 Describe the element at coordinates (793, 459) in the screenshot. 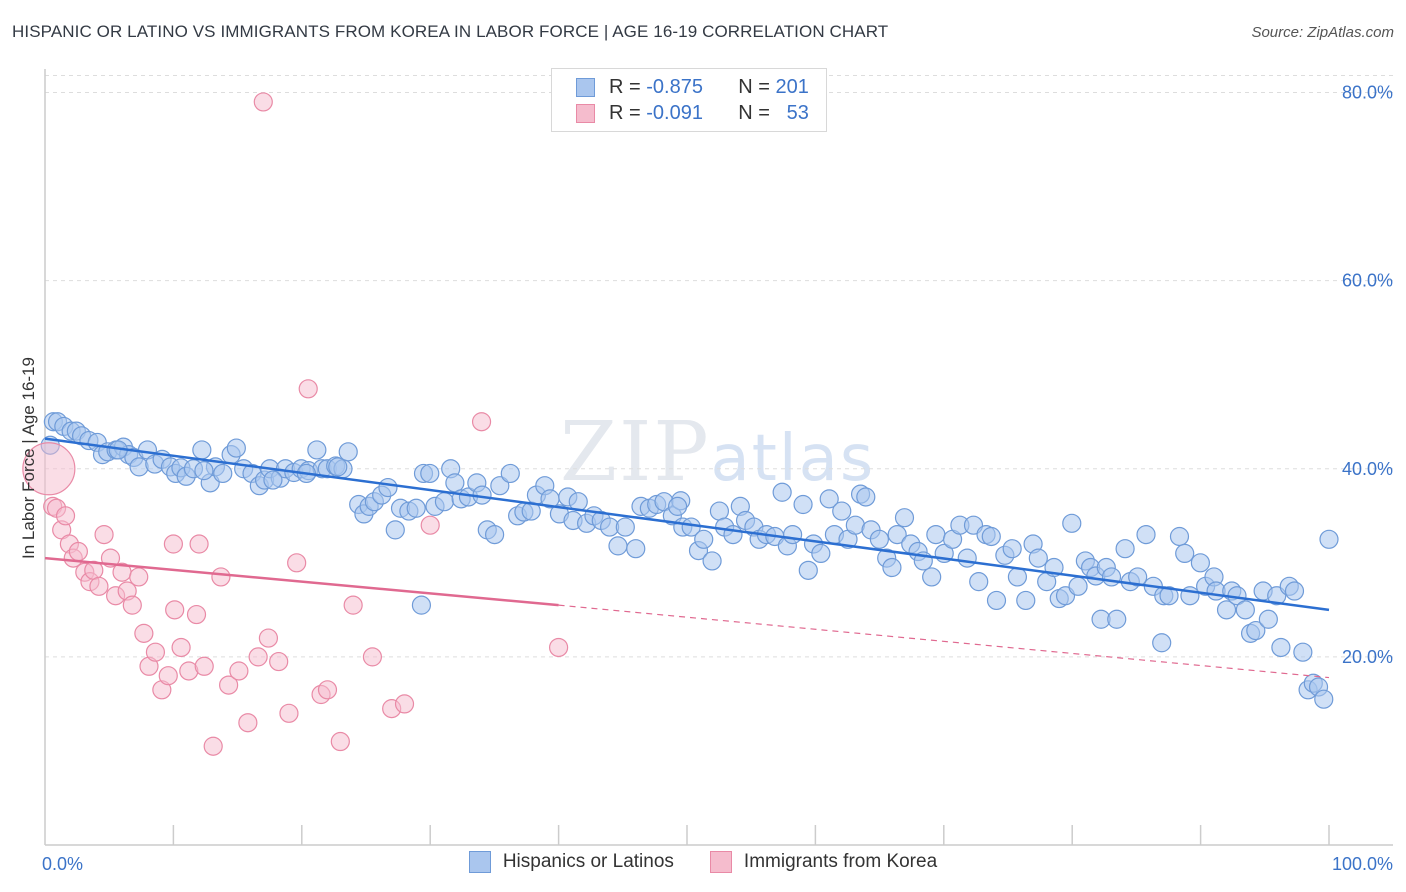

I see `watermark-atlas: atlas` at that location.